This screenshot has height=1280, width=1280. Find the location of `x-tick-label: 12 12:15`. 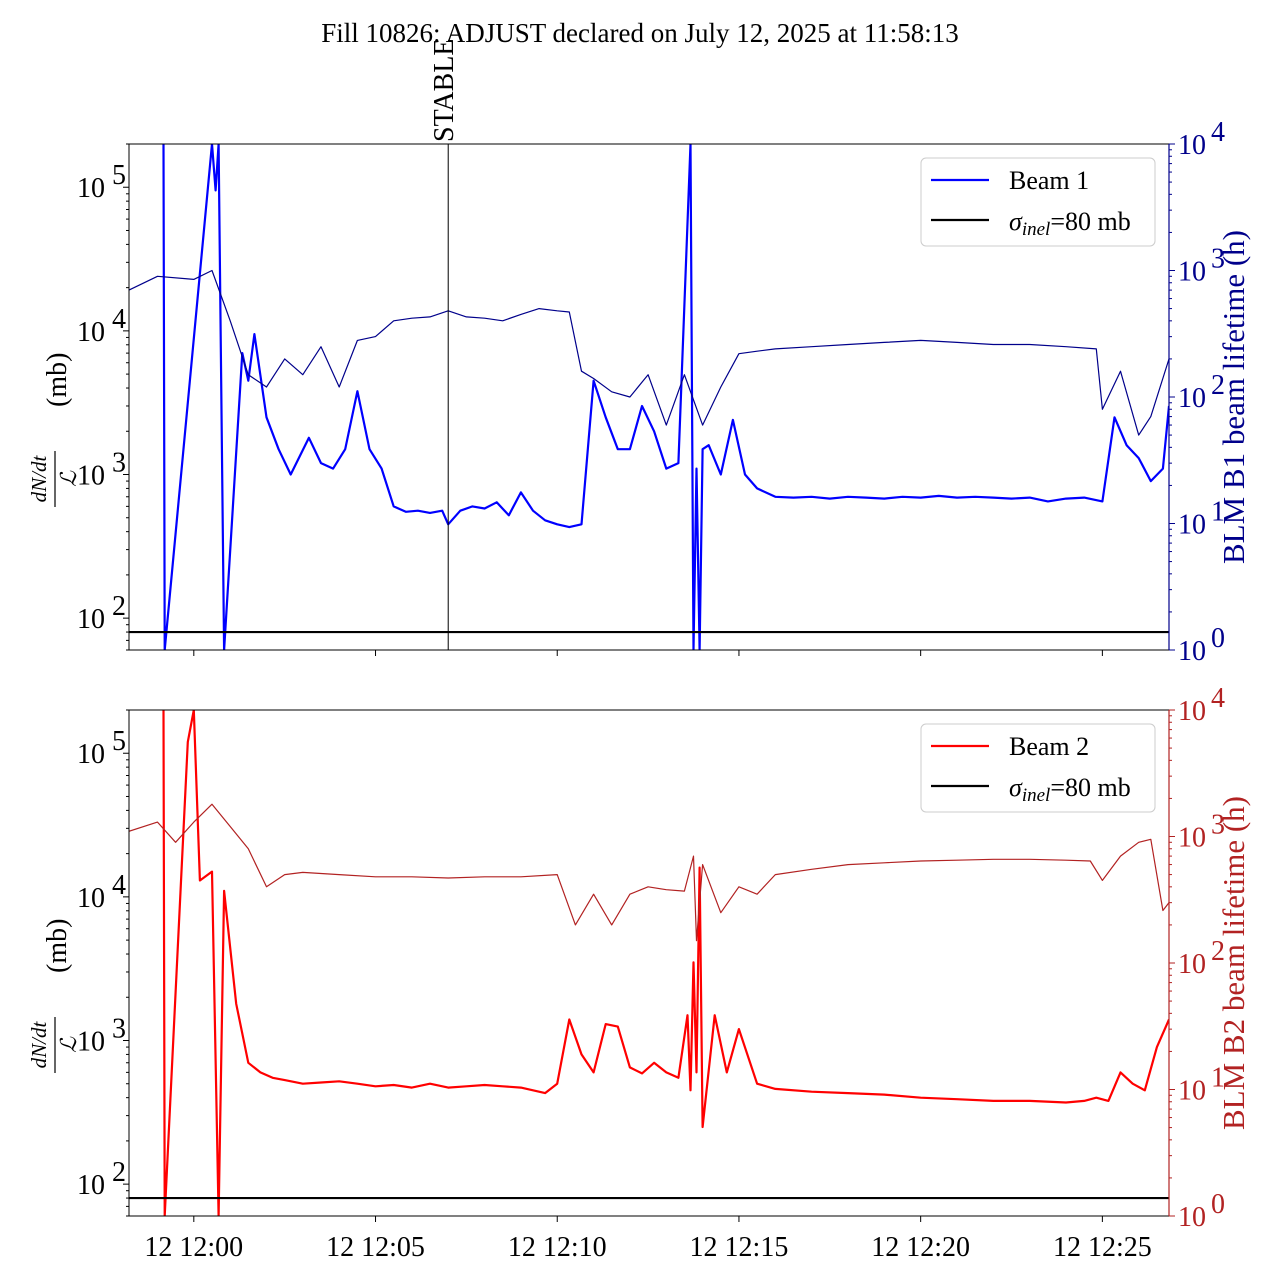

x-tick-label: 12 12:15 is located at coordinates (739, 1247).